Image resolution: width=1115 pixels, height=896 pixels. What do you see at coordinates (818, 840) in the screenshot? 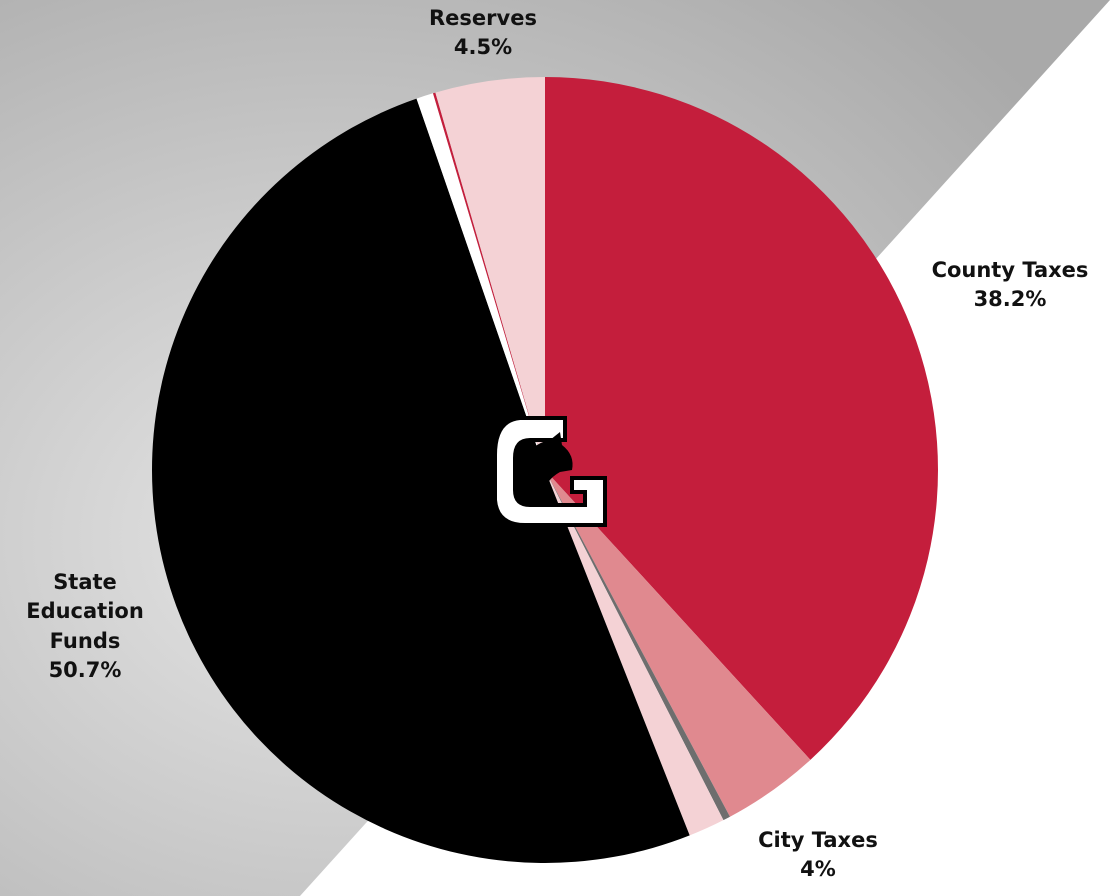
I see `category-label: City Taxes` at bounding box center [818, 840].